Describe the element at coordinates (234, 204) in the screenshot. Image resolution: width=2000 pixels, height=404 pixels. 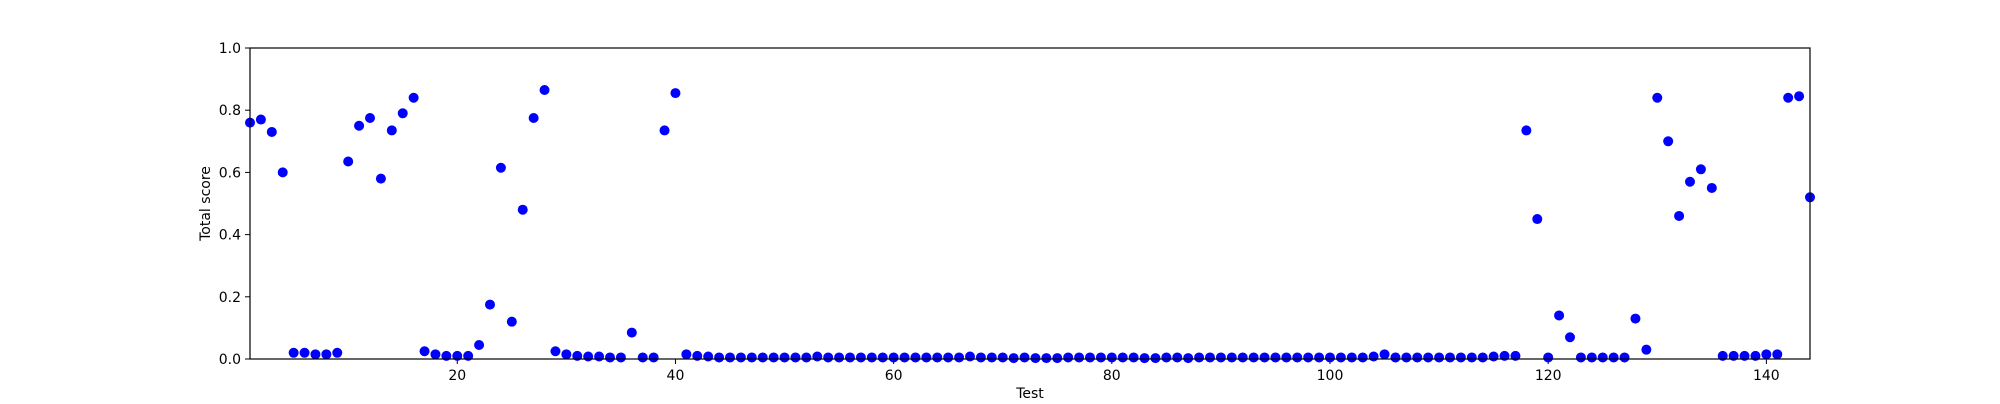
I see `y-axis: 0.0 0.2 0.4 0.6 0.8 1.0` at that location.